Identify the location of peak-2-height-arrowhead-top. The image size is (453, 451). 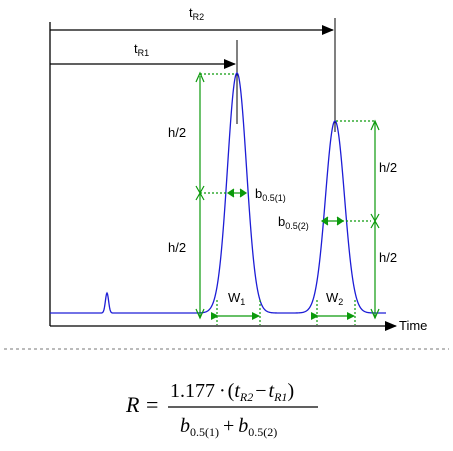
(375, 125).